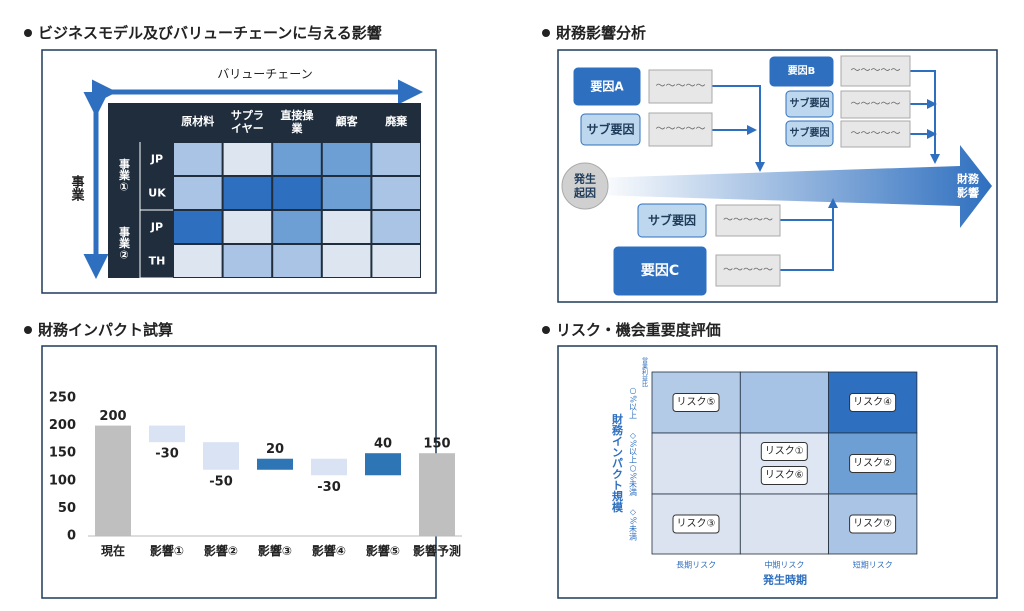  I want to click on col-wrap: 直接操業, so click(297, 122).